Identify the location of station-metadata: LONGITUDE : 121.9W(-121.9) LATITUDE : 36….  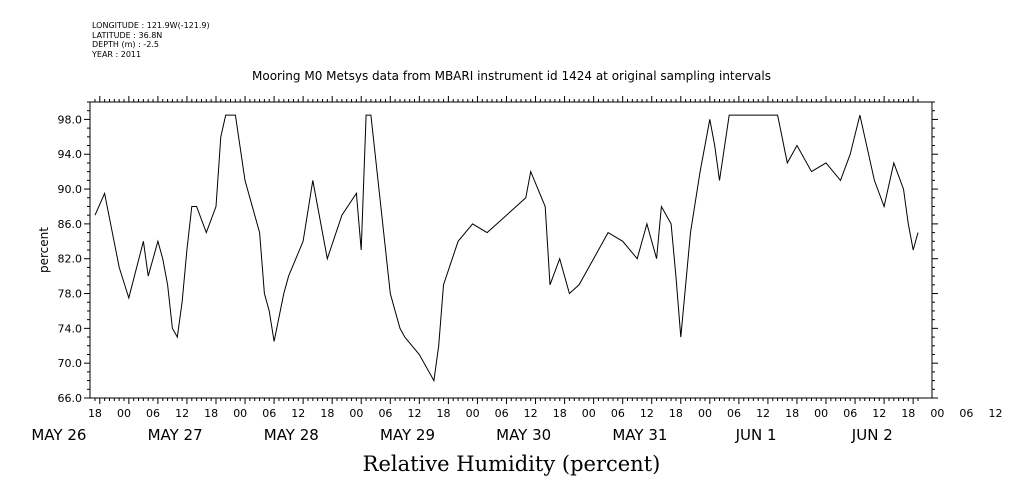
(151, 40).